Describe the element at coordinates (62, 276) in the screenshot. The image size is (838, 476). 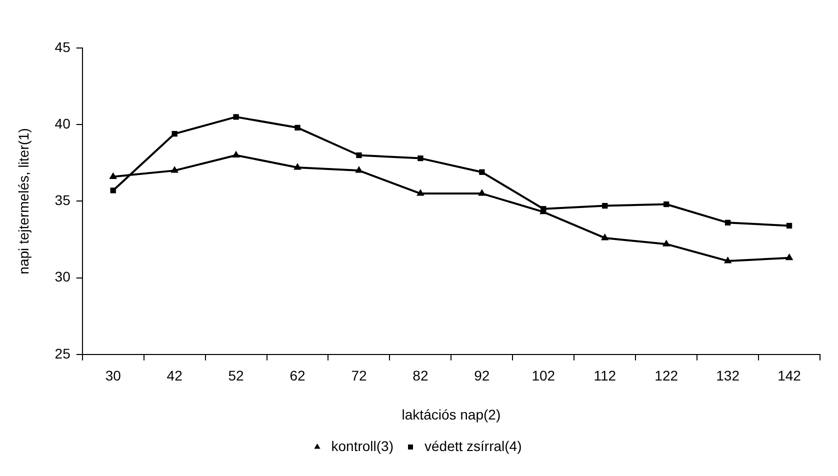
I see `y-tick-label: 30` at that location.